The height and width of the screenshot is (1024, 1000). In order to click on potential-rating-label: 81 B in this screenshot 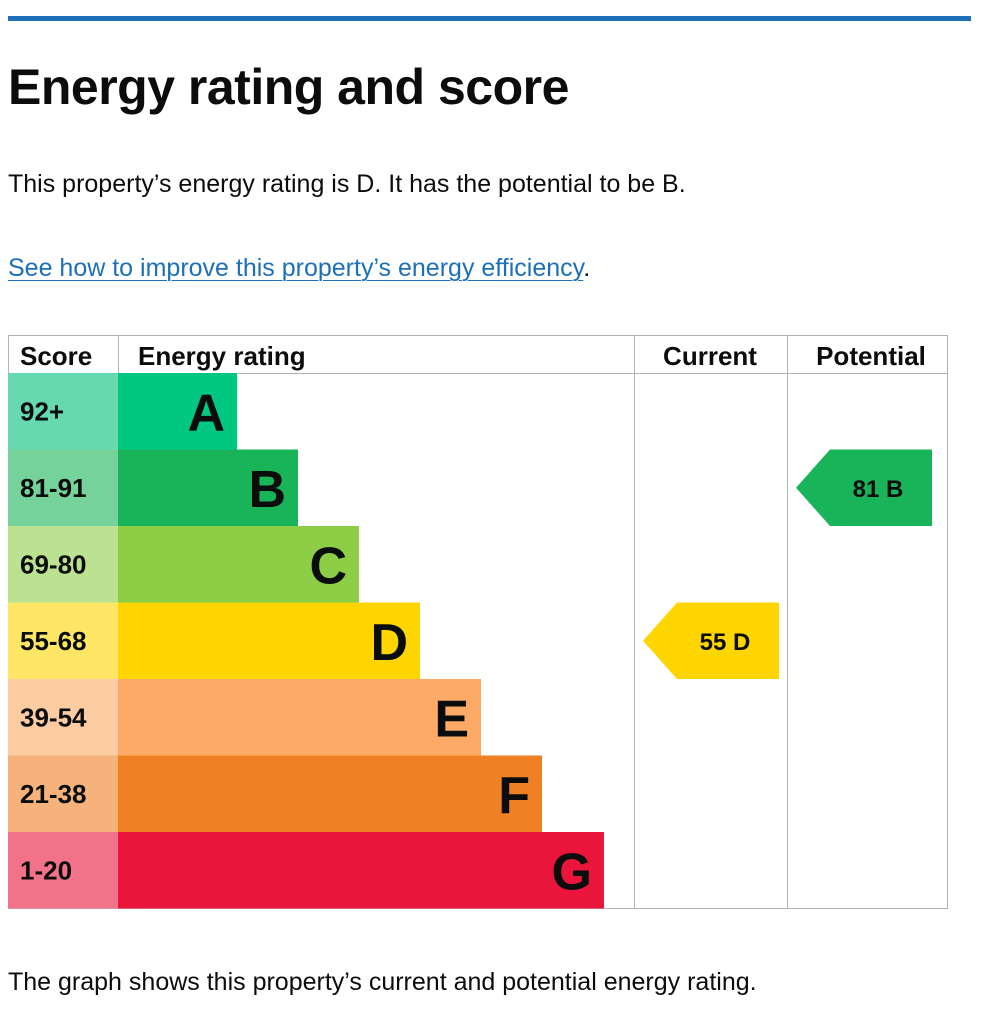, I will do `click(878, 489)`.